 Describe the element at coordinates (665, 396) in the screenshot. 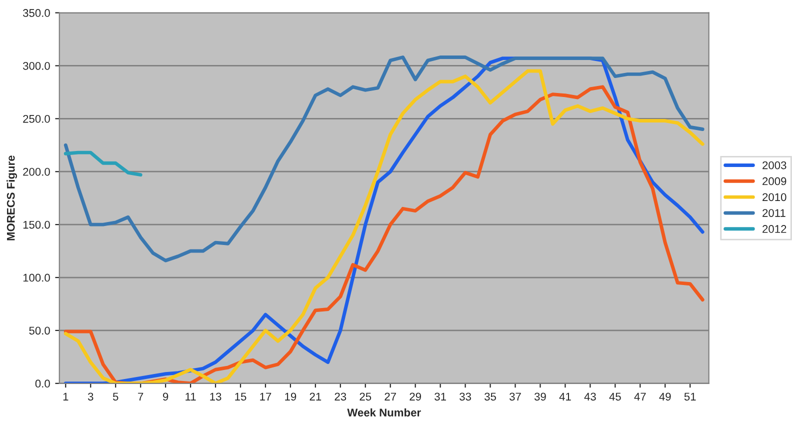

I see `x-tick-label: 49` at that location.